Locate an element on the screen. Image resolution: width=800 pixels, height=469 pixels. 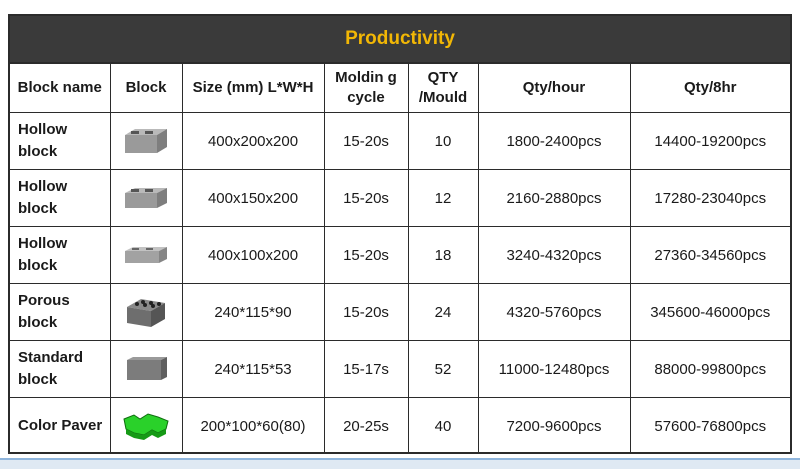
qty-8hr-cell: 345600-46000pcs is located at coordinates (709, 312).